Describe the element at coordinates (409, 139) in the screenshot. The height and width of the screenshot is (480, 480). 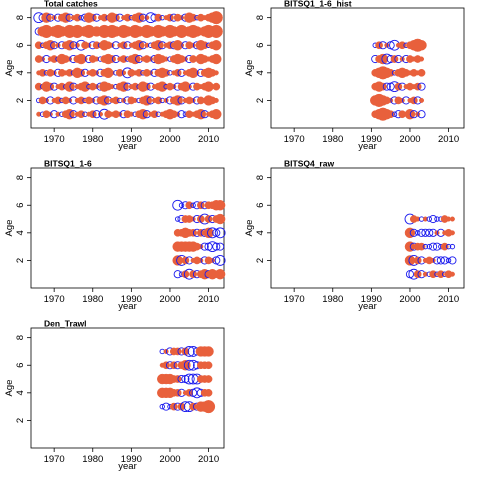
I see `x-tick-label: 2000` at that location.